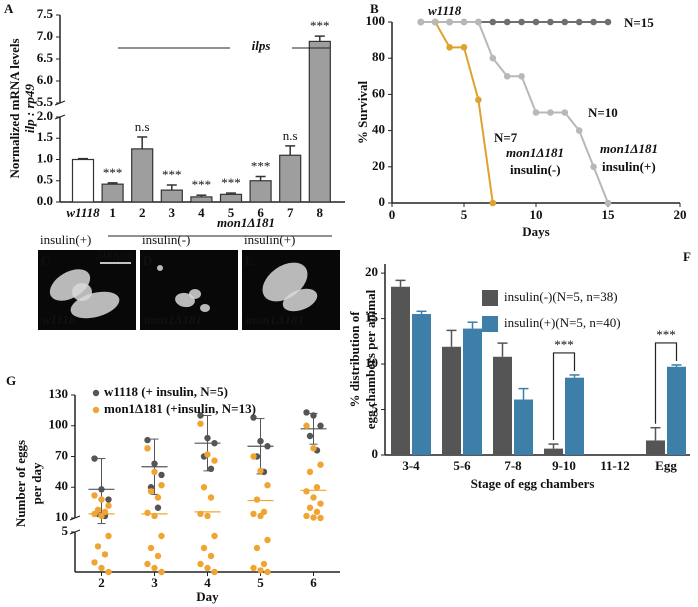 This screenshot has height=607, width=698. Describe the element at coordinates (320, 212) in the screenshot. I see `x-tick-label: 8` at that location.